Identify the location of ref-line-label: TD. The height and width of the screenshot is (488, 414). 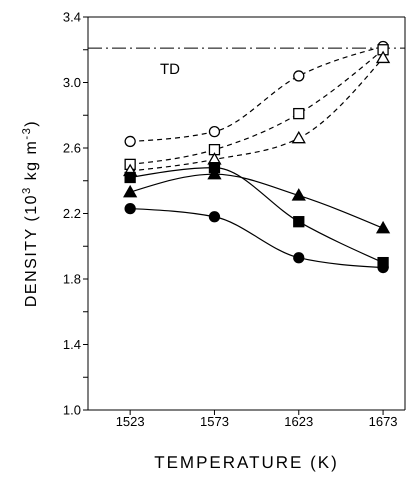
(170, 69).